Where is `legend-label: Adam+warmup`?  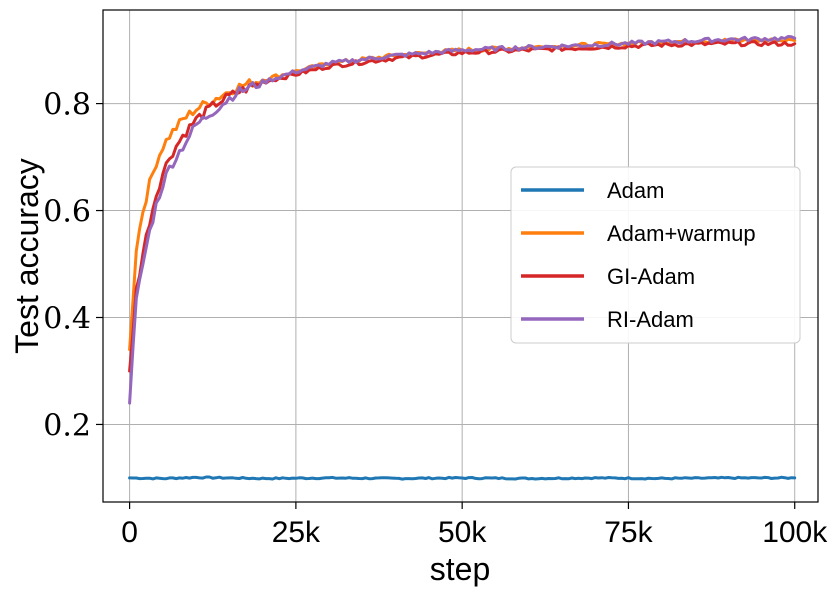
legend-label: Adam+warmup is located at coordinates (681, 233).